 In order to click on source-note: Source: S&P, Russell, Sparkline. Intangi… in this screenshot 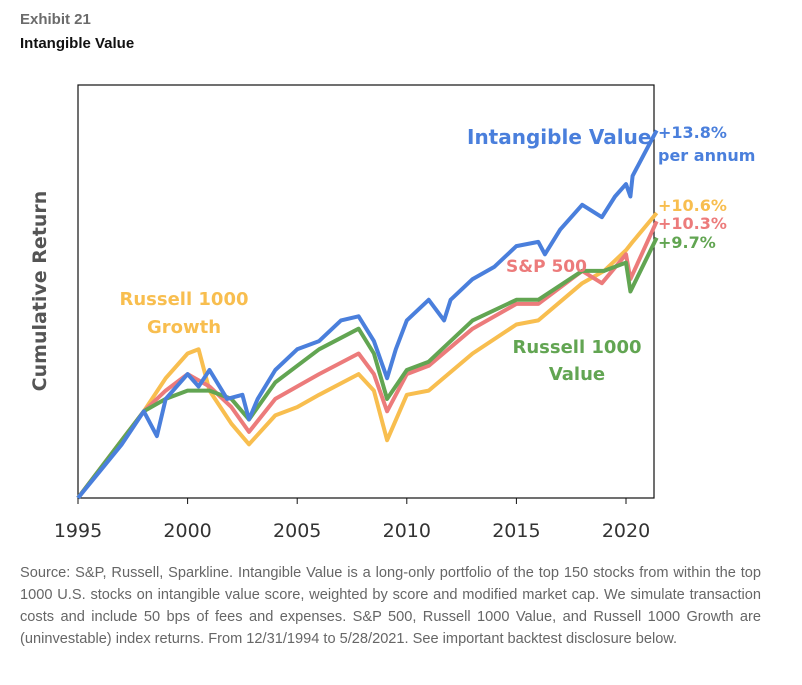, I will do `click(390, 606)`.